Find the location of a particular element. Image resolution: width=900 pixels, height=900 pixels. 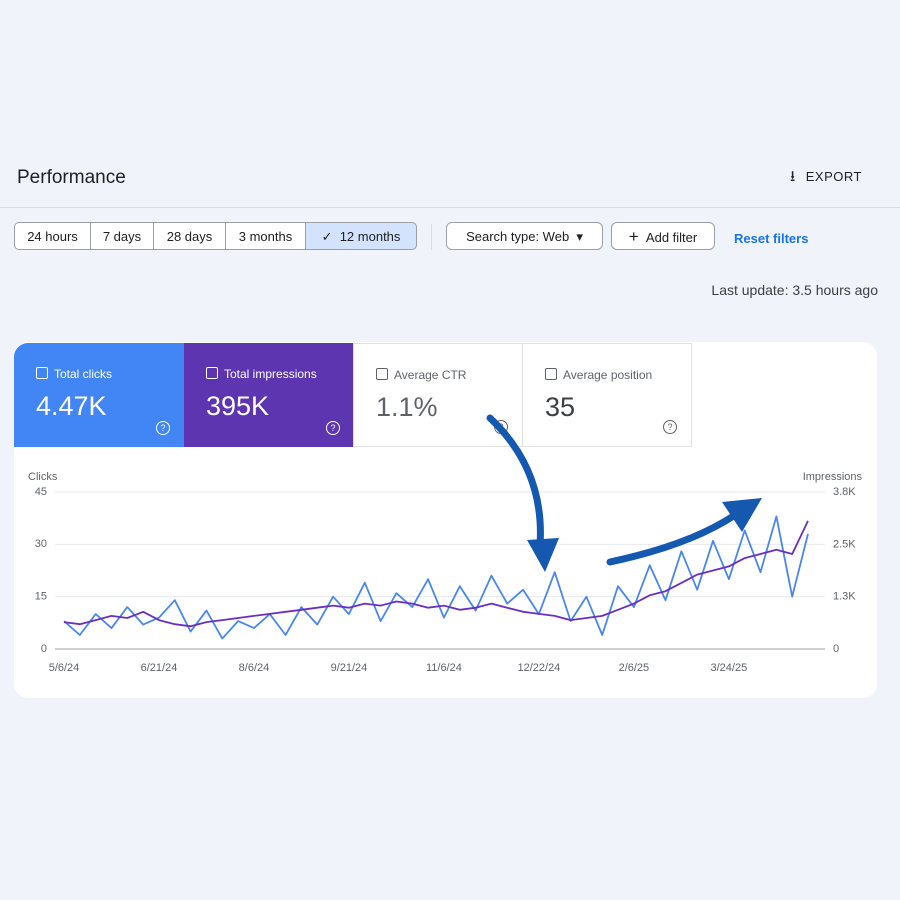

range-label: 12 months is located at coordinates (370, 236).